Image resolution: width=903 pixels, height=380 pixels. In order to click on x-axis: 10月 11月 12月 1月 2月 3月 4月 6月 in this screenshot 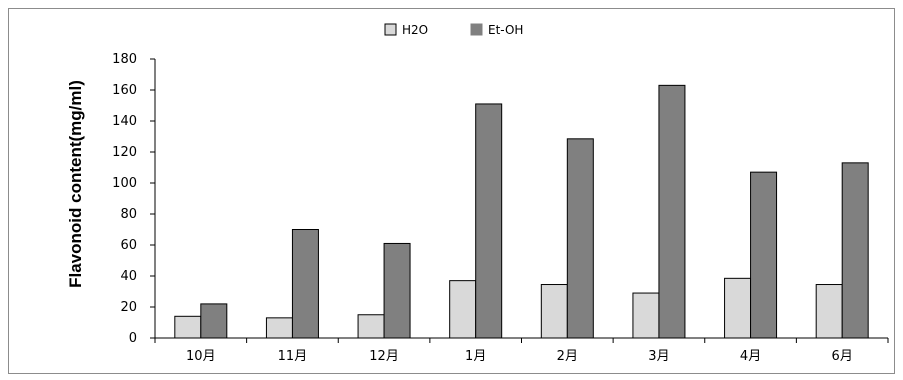, I will do `click(521, 350)`.